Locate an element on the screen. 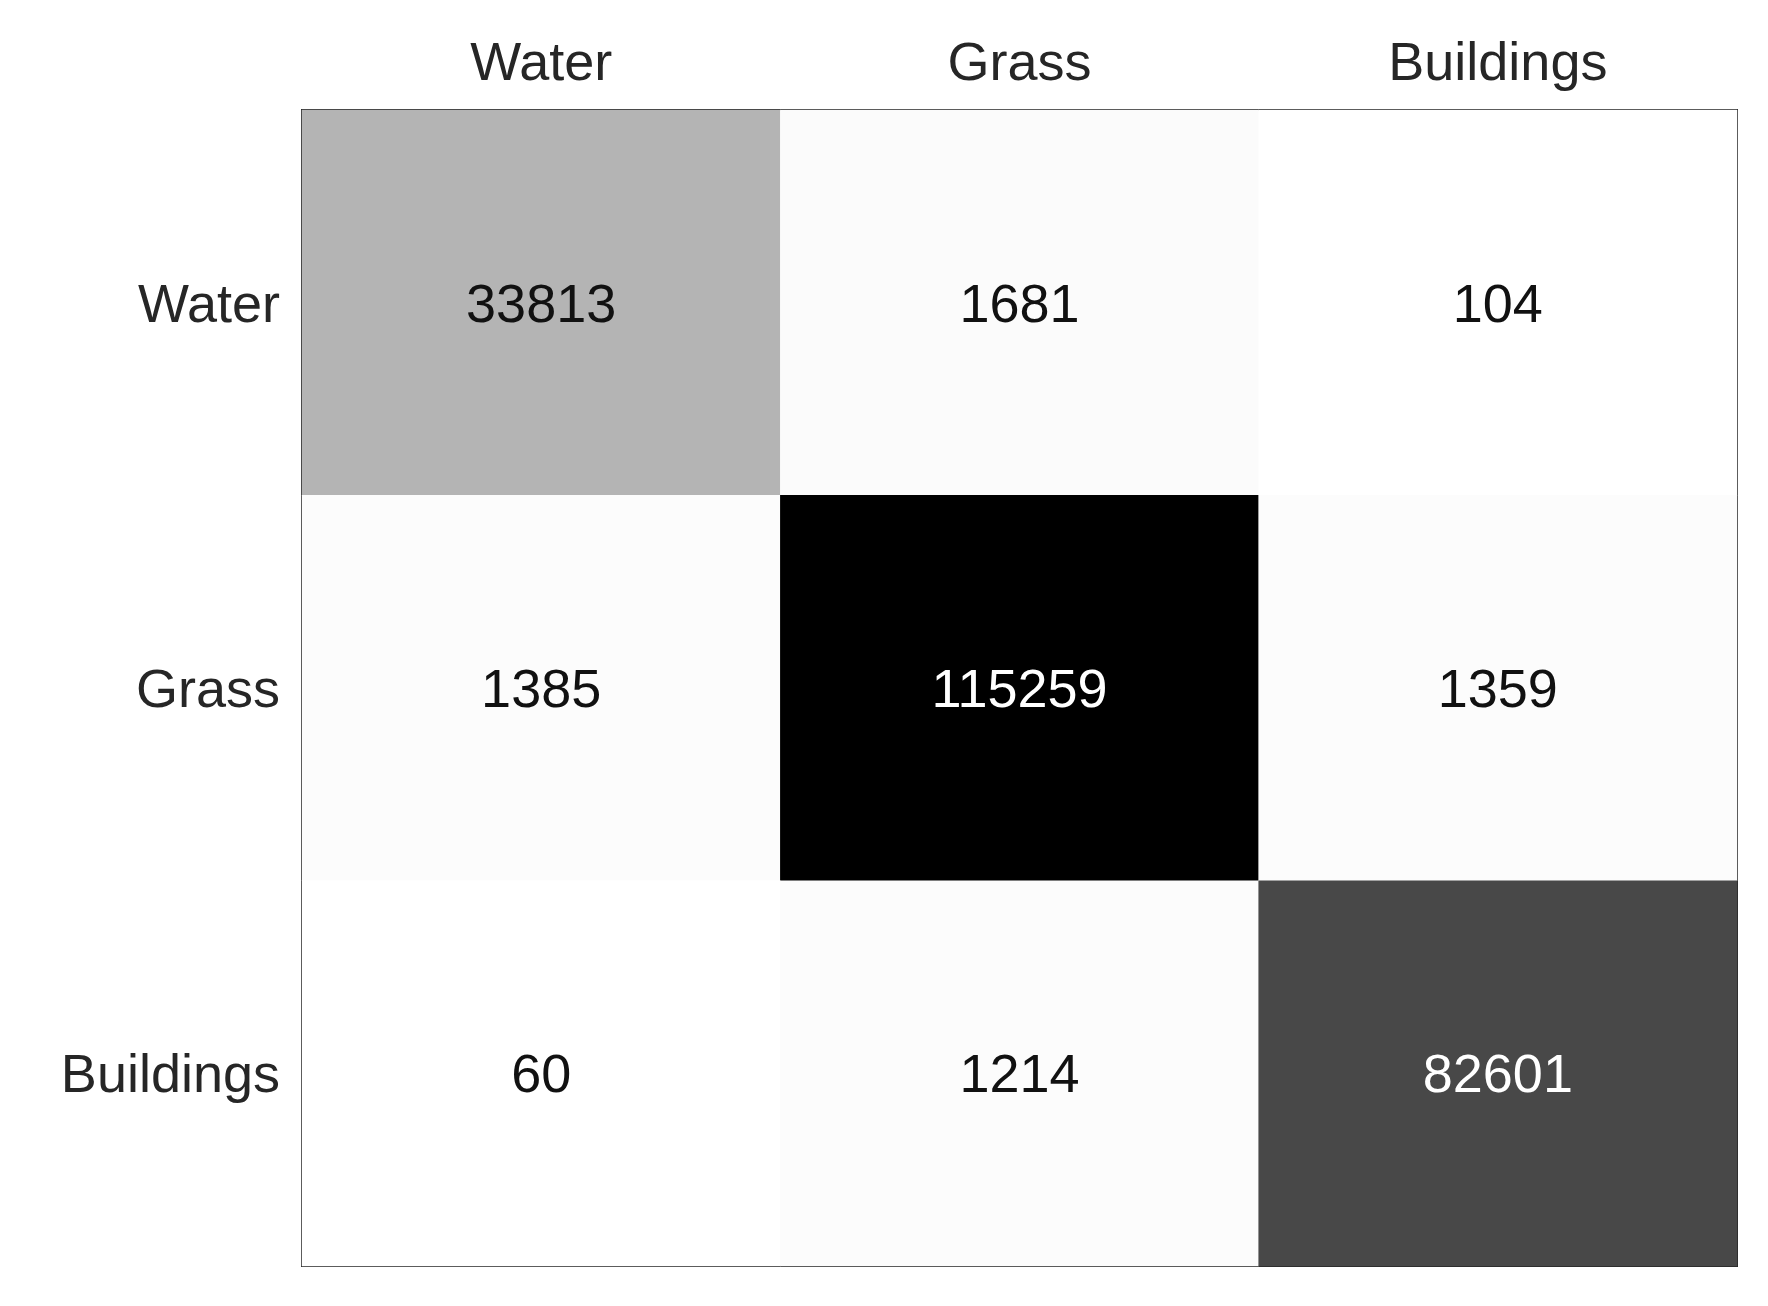 The width and height of the screenshot is (1768, 1306). data-label: 82601 is located at coordinates (1497, 1073).